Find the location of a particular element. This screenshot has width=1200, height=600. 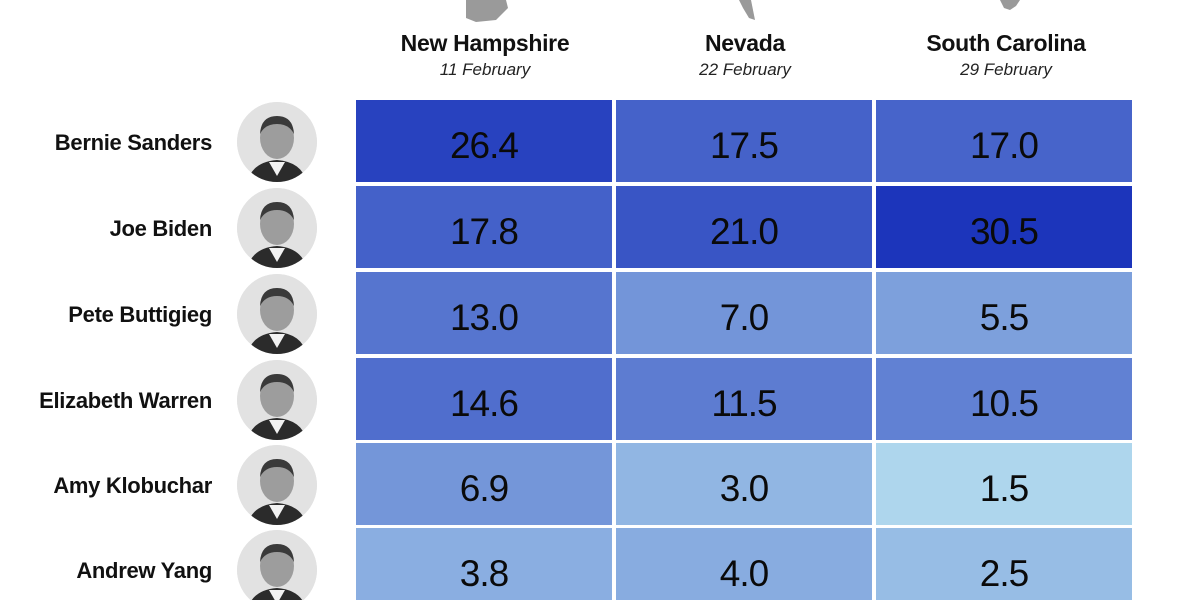

candidate-name: Amy Klobuchar is located at coordinates (132, 485).